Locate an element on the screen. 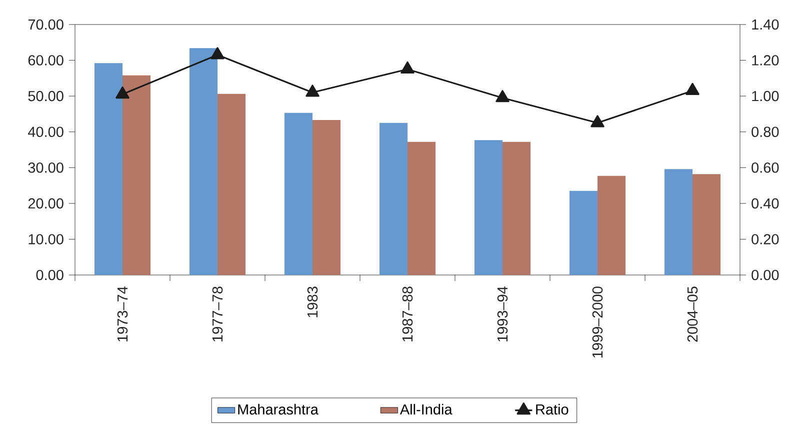 The image size is (792, 431). x-tick-label: 1977–78 is located at coordinates (217, 314).